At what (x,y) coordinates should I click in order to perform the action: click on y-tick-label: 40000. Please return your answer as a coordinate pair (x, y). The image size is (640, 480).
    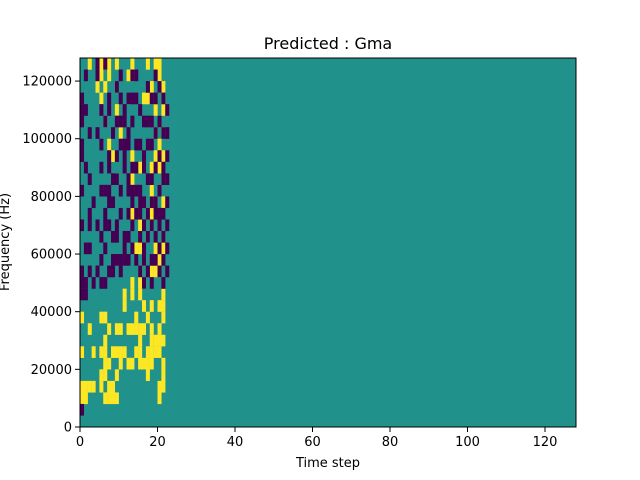
    Looking at the image, I should click on (51, 312).